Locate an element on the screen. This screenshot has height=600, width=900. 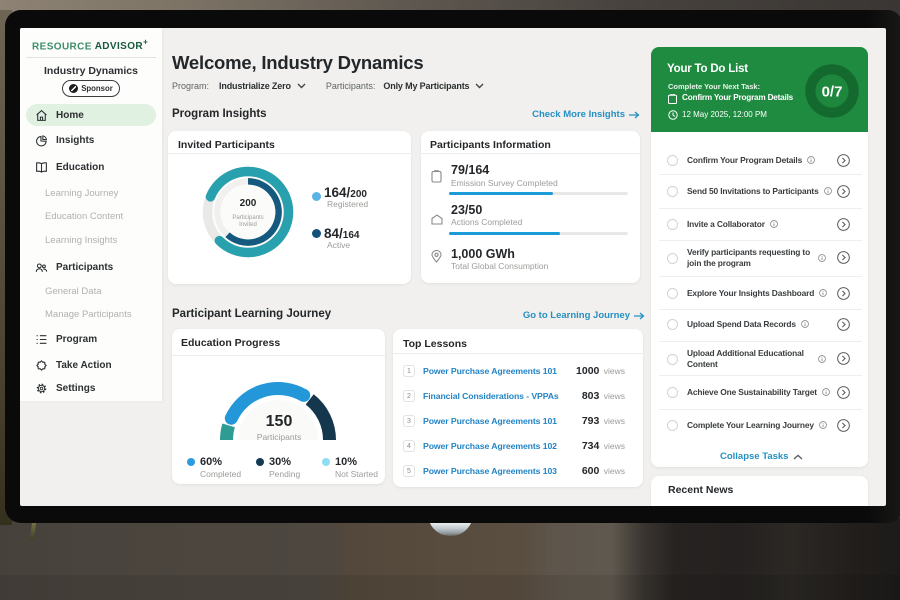
svg-text: 0/7 is located at coordinates (832, 92).